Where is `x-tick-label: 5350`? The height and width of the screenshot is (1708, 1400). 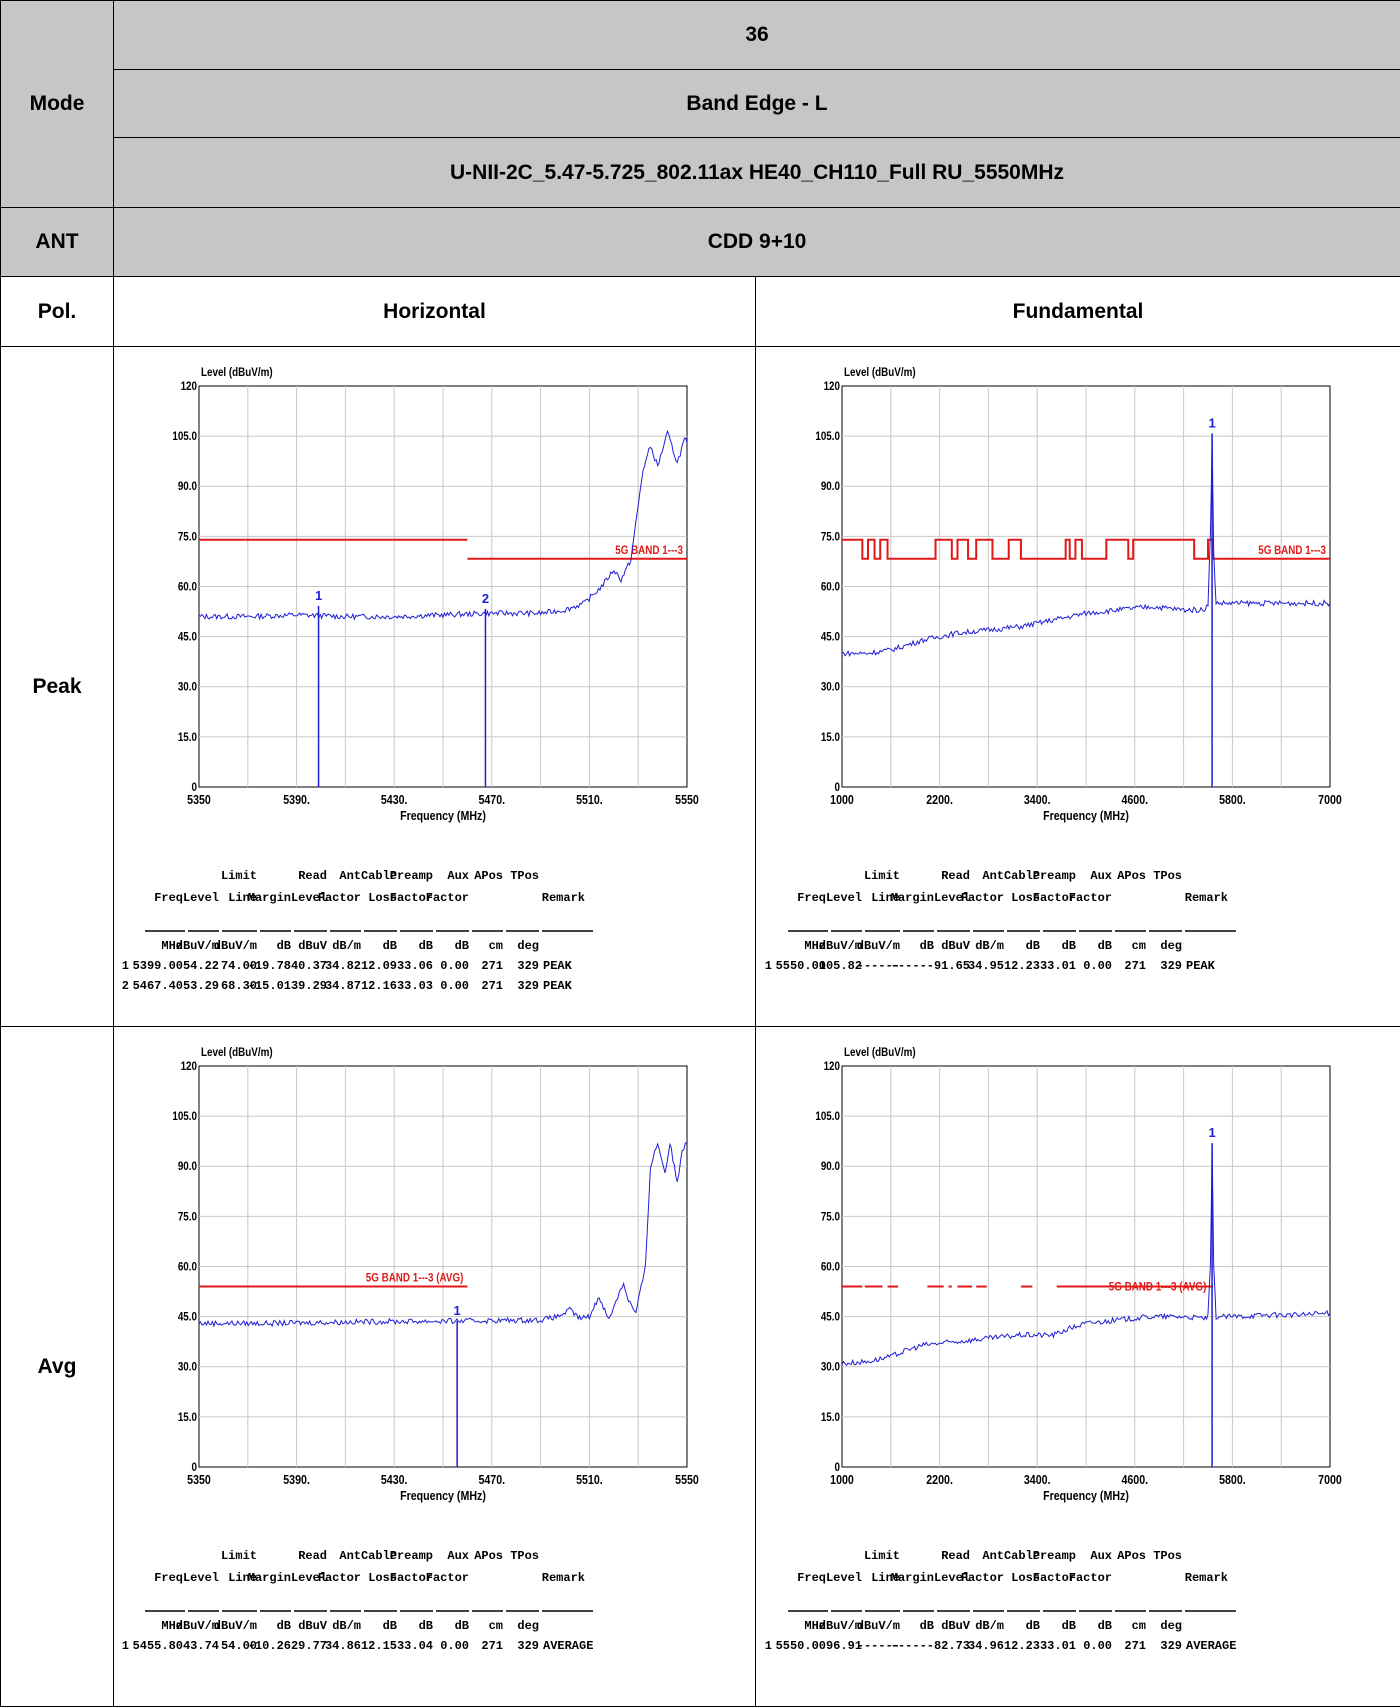
x-tick-label: 5350 is located at coordinates (199, 1478).